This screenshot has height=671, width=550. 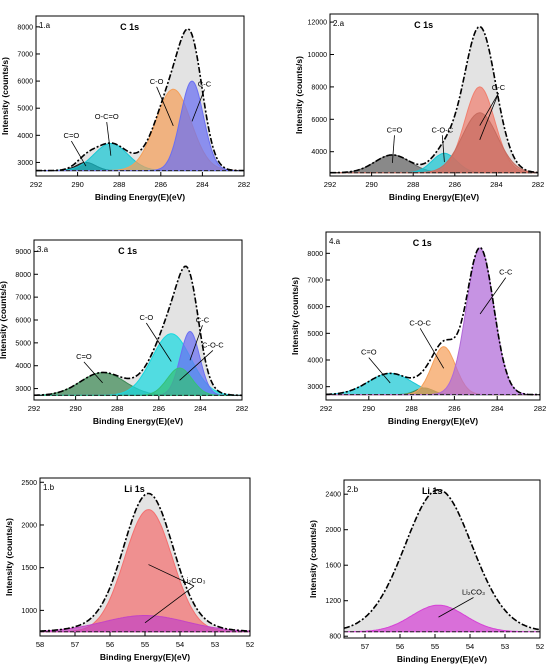 I want to click on panel-label: 1.a, so click(x=45, y=25).